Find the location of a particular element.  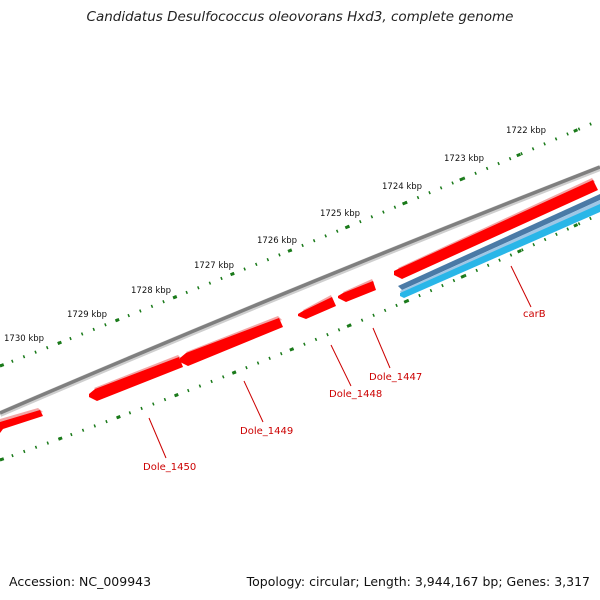

gene-label-dole-1449: Dole_1449 is located at coordinates (266, 431).